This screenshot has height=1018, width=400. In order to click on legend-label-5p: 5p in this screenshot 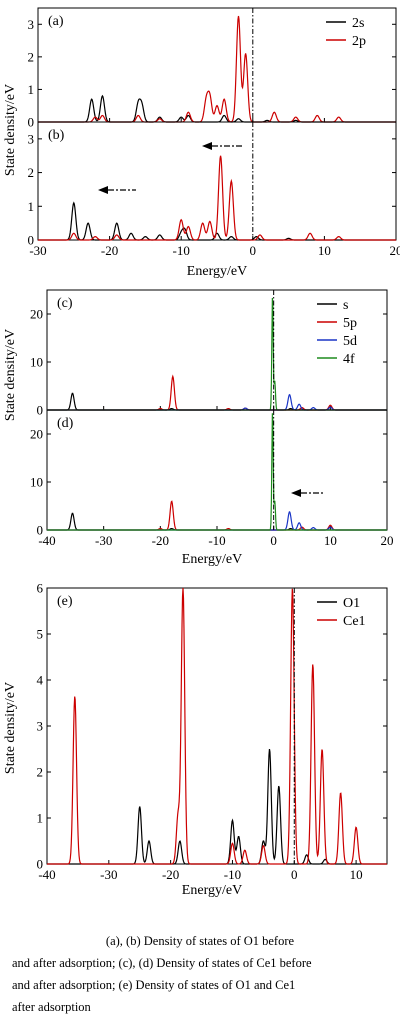, I will do `click(350, 323)`.